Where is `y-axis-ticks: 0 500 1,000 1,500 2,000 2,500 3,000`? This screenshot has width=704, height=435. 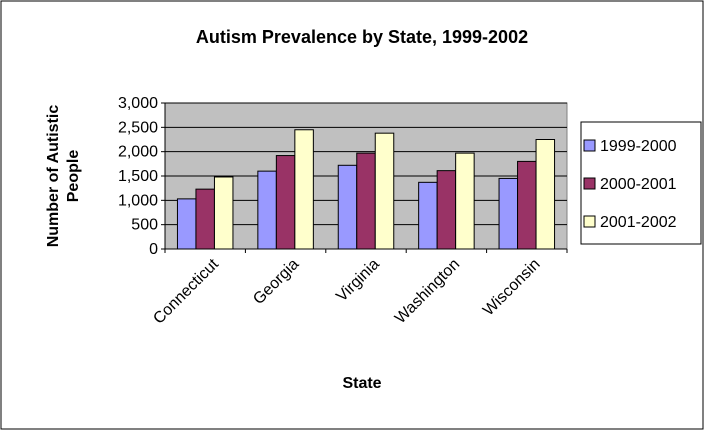 y-axis-ticks: 0 500 1,000 1,500 2,000 2,500 3,000 is located at coordinates (141, 176).